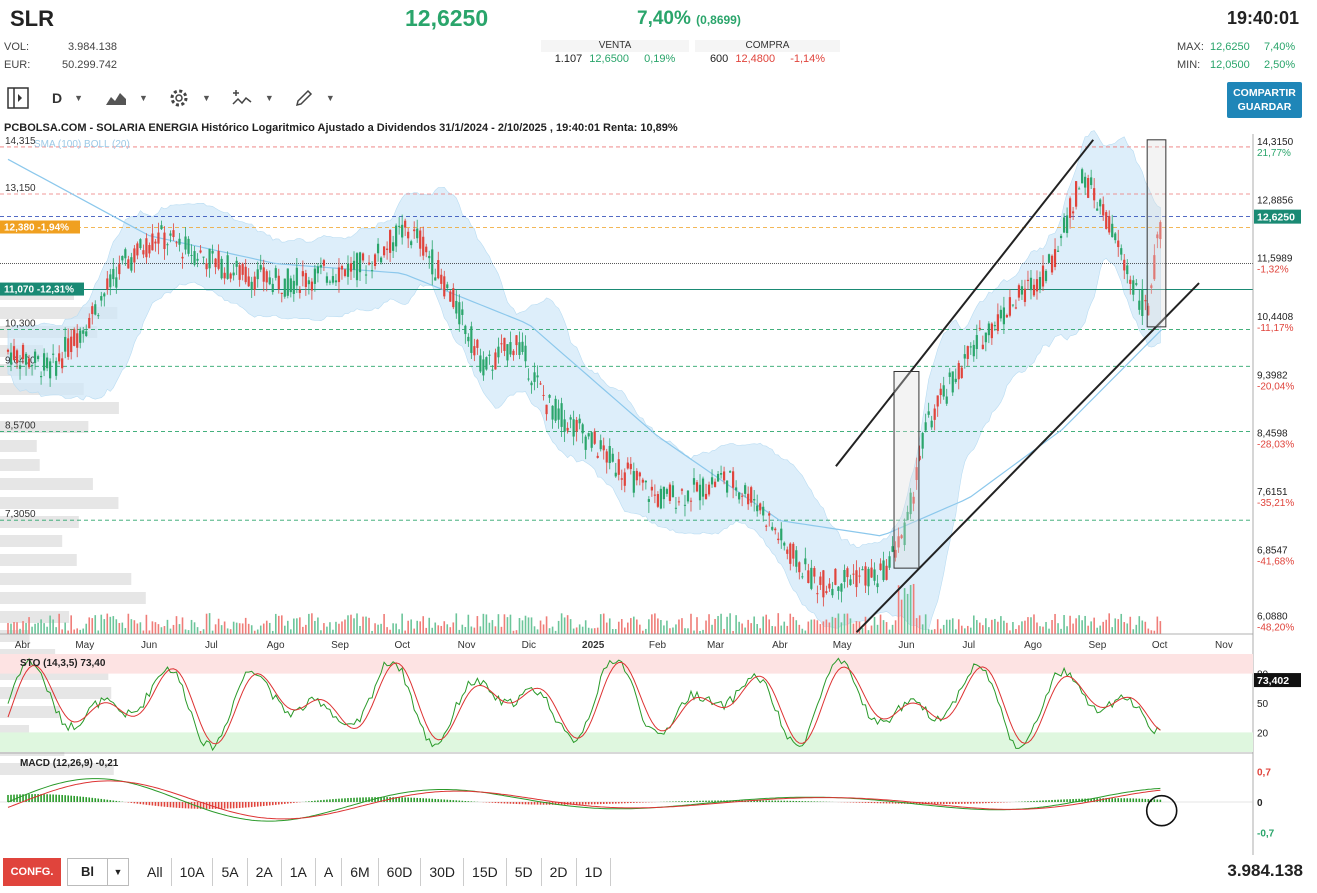 Image resolution: width=1317 pixels, height=893 pixels. What do you see at coordinates (360, 872) in the screenshot?
I see `range-6m: 6M` at bounding box center [360, 872].